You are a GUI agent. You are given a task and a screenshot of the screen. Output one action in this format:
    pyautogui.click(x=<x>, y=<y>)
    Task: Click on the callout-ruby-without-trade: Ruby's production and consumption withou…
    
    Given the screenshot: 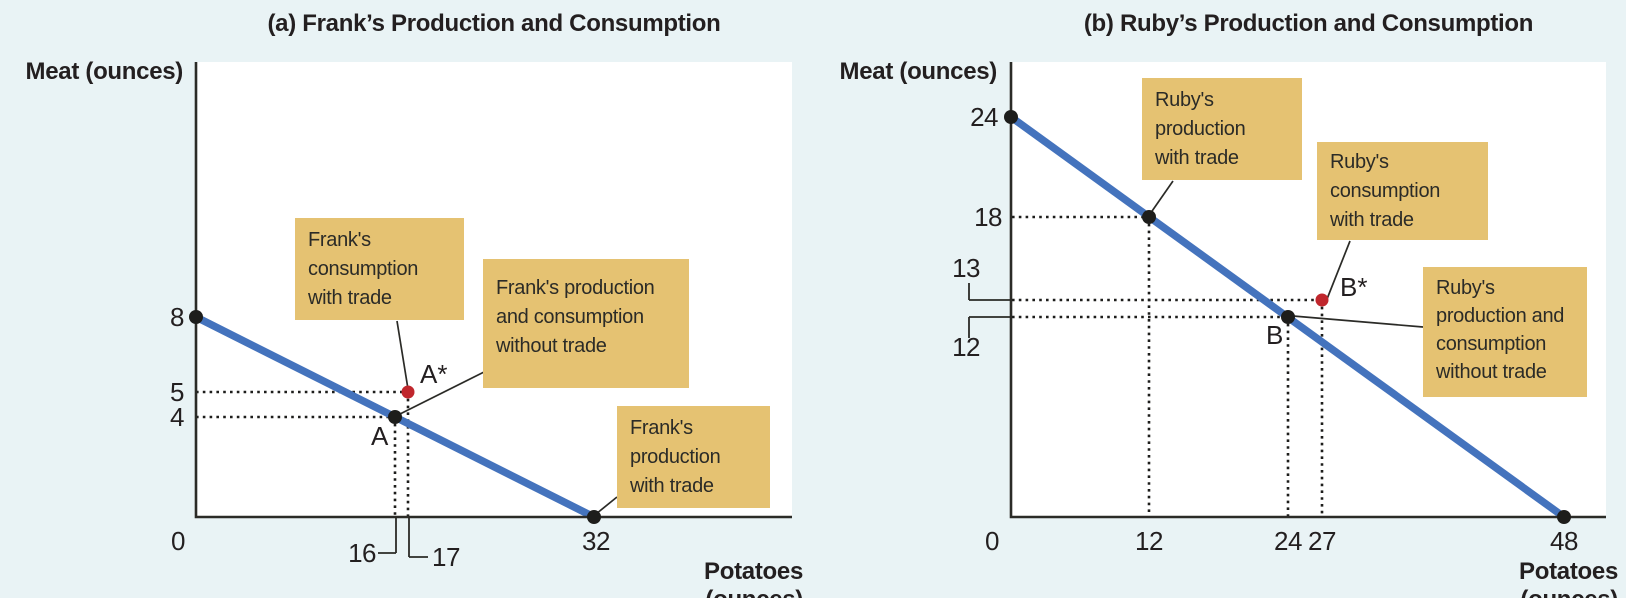 What is the action you would take?
    pyautogui.click(x=1505, y=332)
    